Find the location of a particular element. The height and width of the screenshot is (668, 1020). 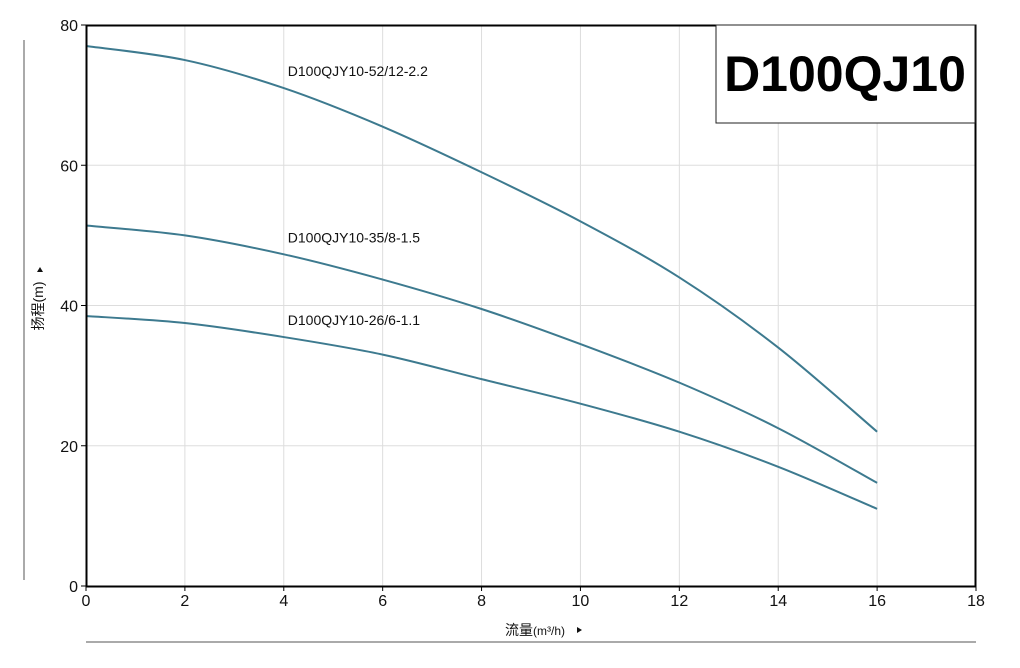

series-label: D100QJY10-52/12-2.2 is located at coordinates (358, 71).